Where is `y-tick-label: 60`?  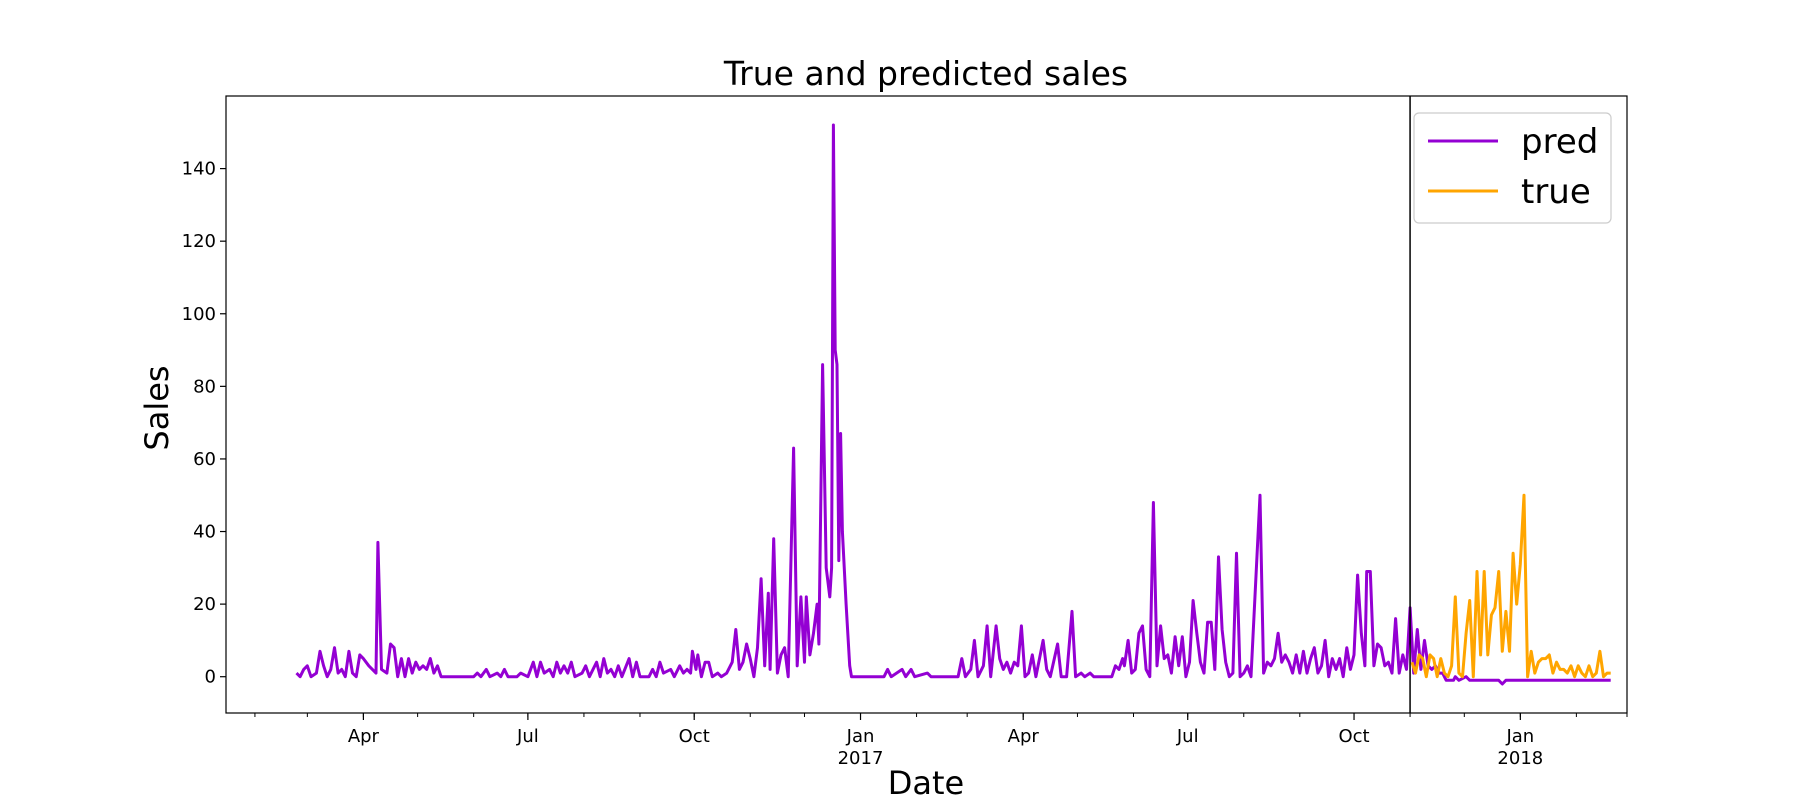
y-tick-label: 60 is located at coordinates (204, 459).